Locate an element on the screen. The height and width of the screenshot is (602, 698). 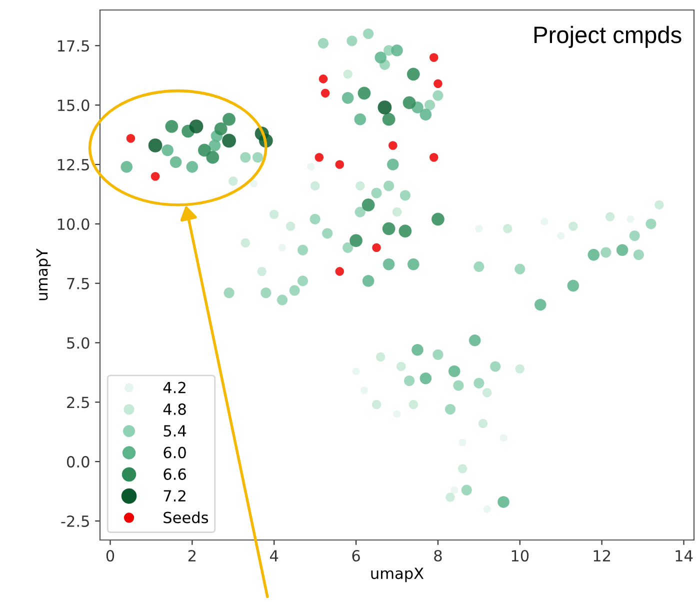
legend-label: 6.6 is located at coordinates (175, 474).